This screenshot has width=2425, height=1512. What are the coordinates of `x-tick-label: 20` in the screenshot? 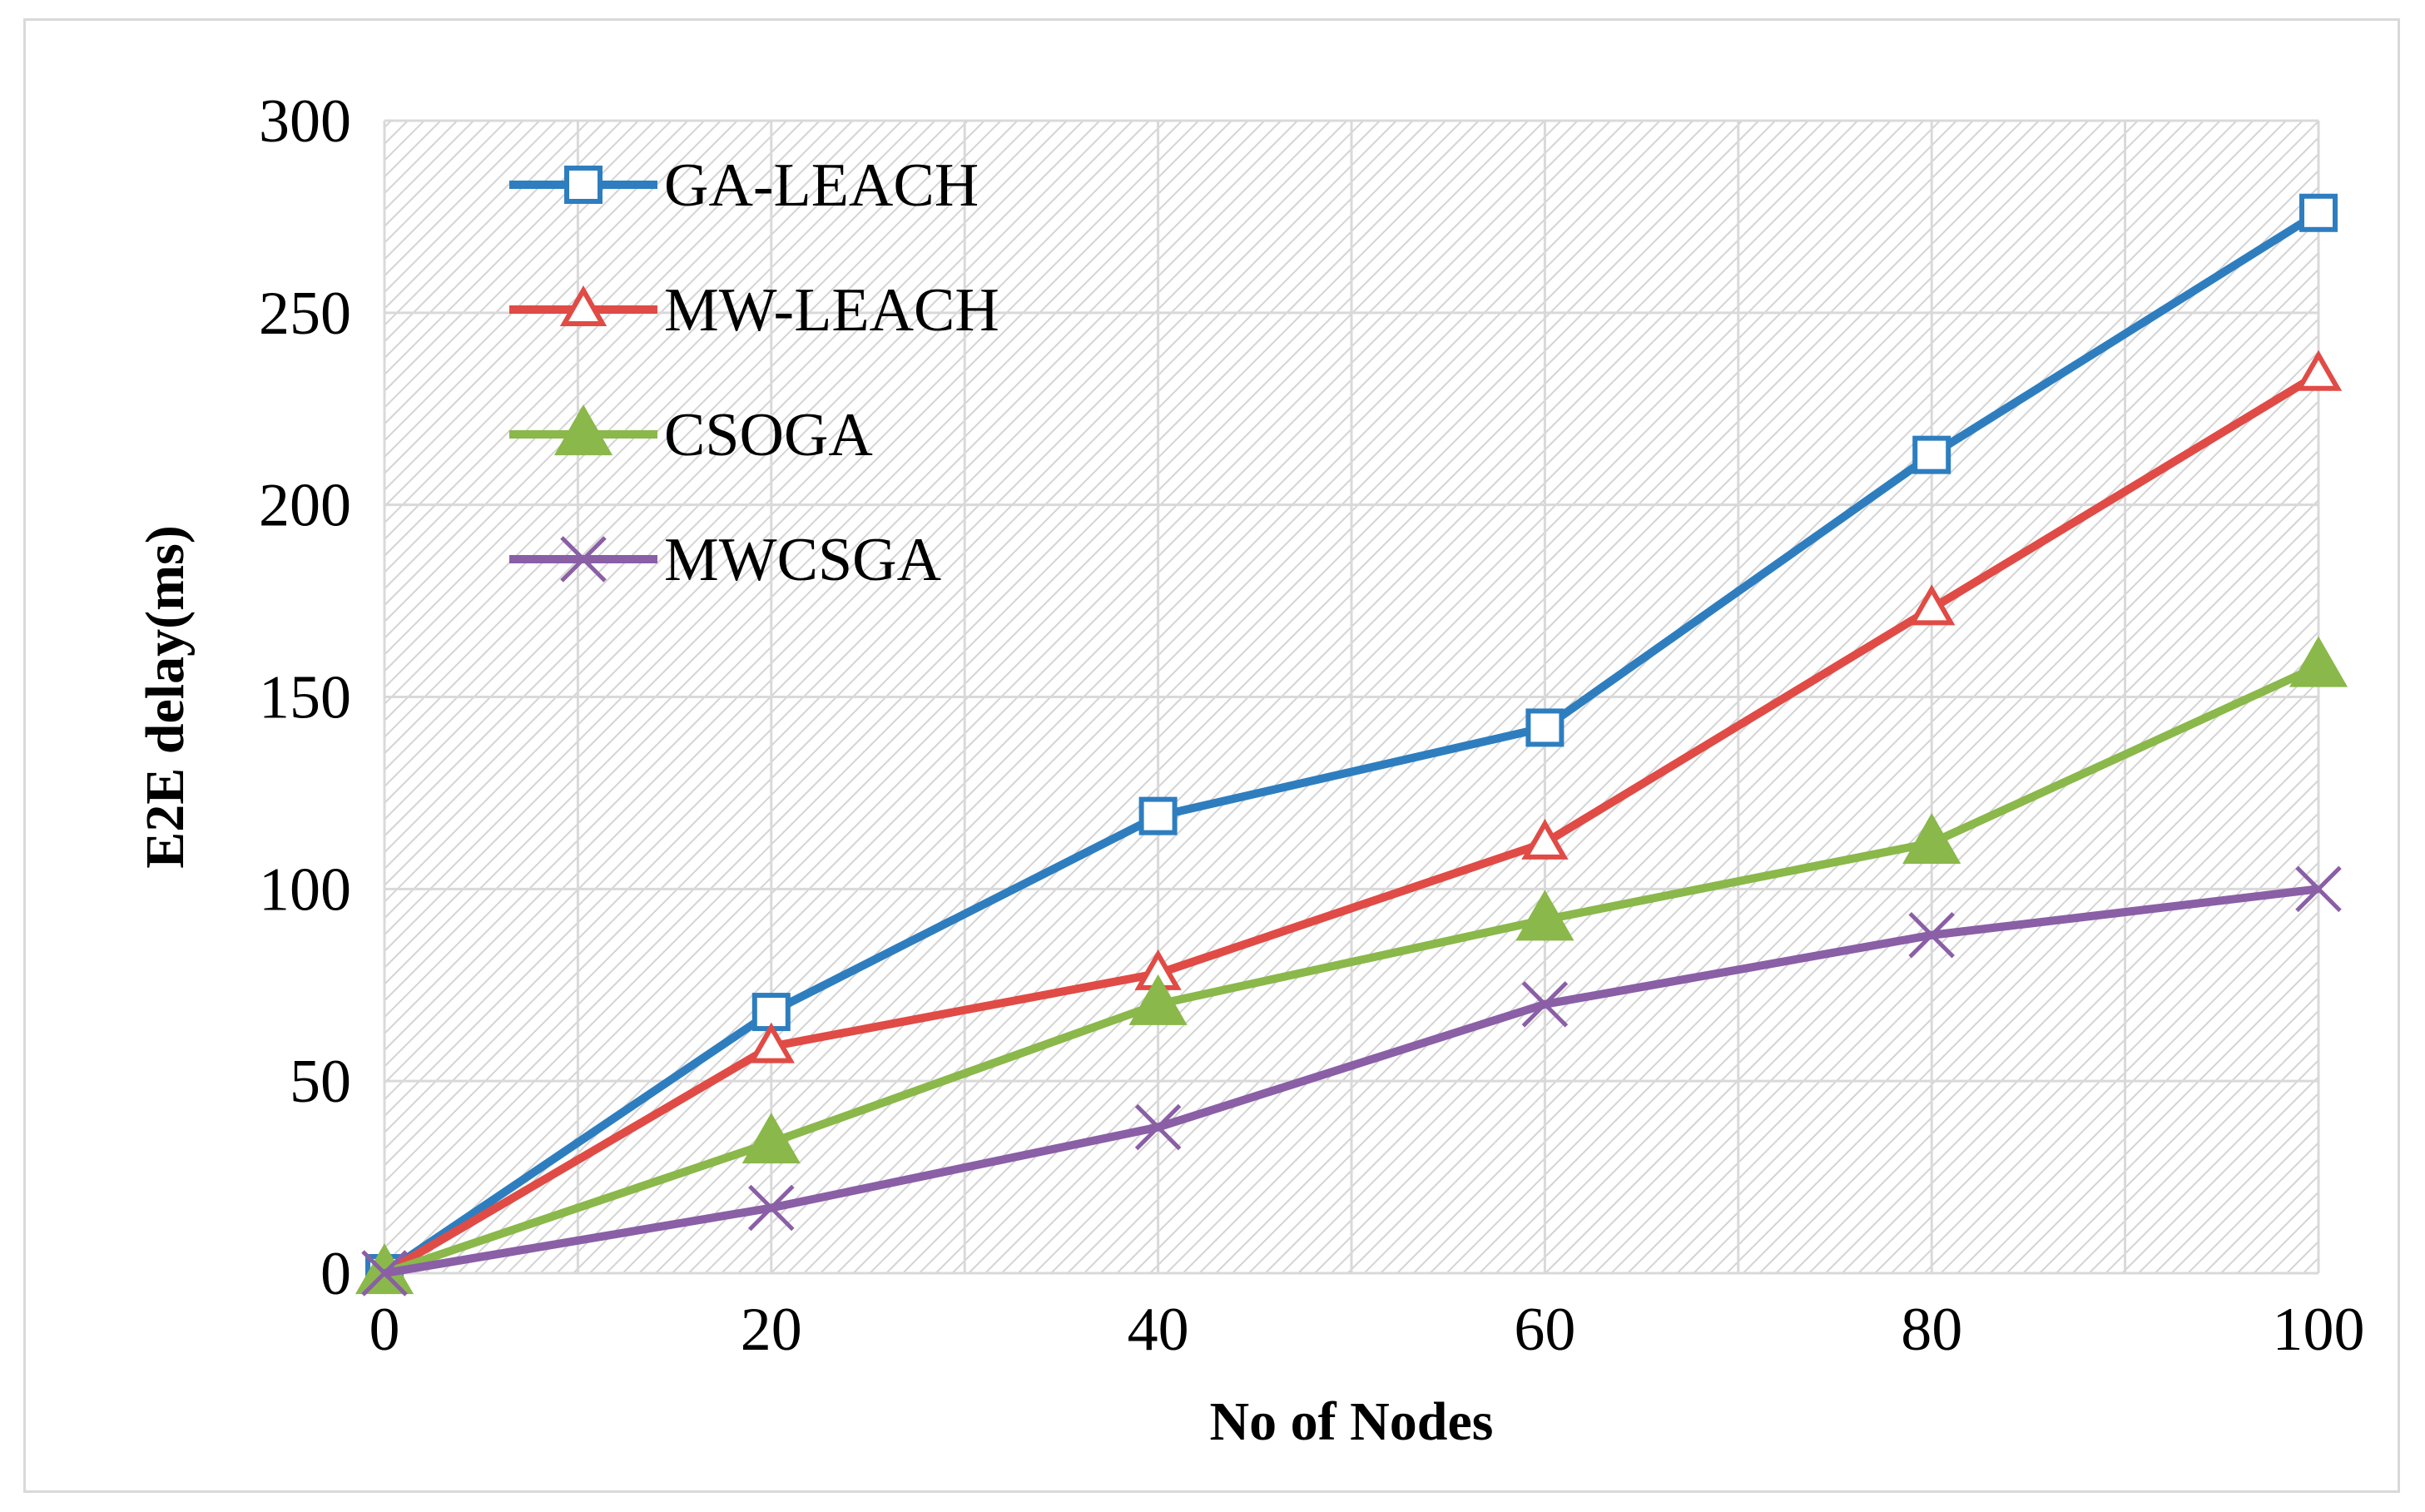 It's located at (771, 1330).